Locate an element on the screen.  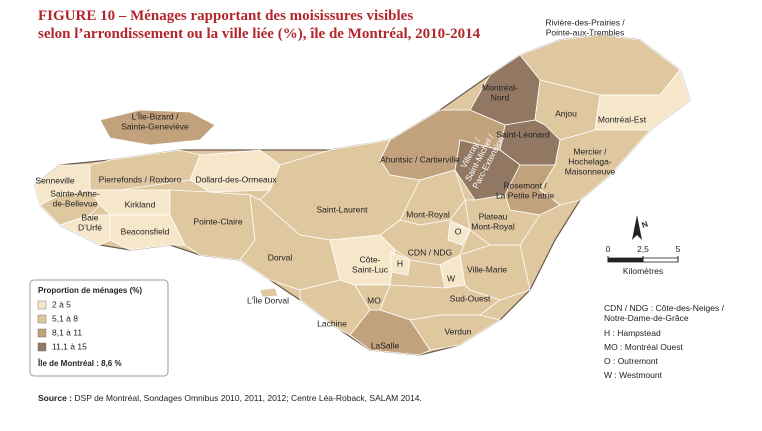
abbreviation: O : Outremont is located at coordinates (631, 361).